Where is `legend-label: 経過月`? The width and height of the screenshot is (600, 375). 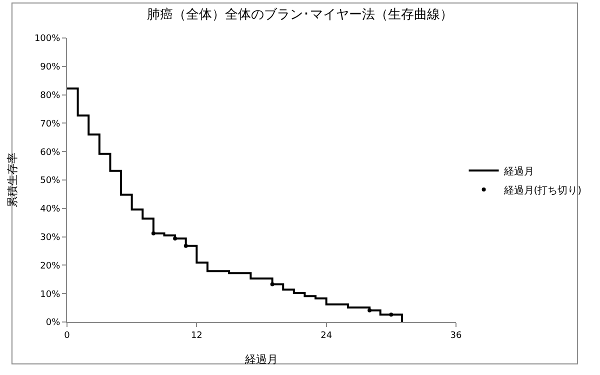 legend-label: 経過月 is located at coordinates (518, 172).